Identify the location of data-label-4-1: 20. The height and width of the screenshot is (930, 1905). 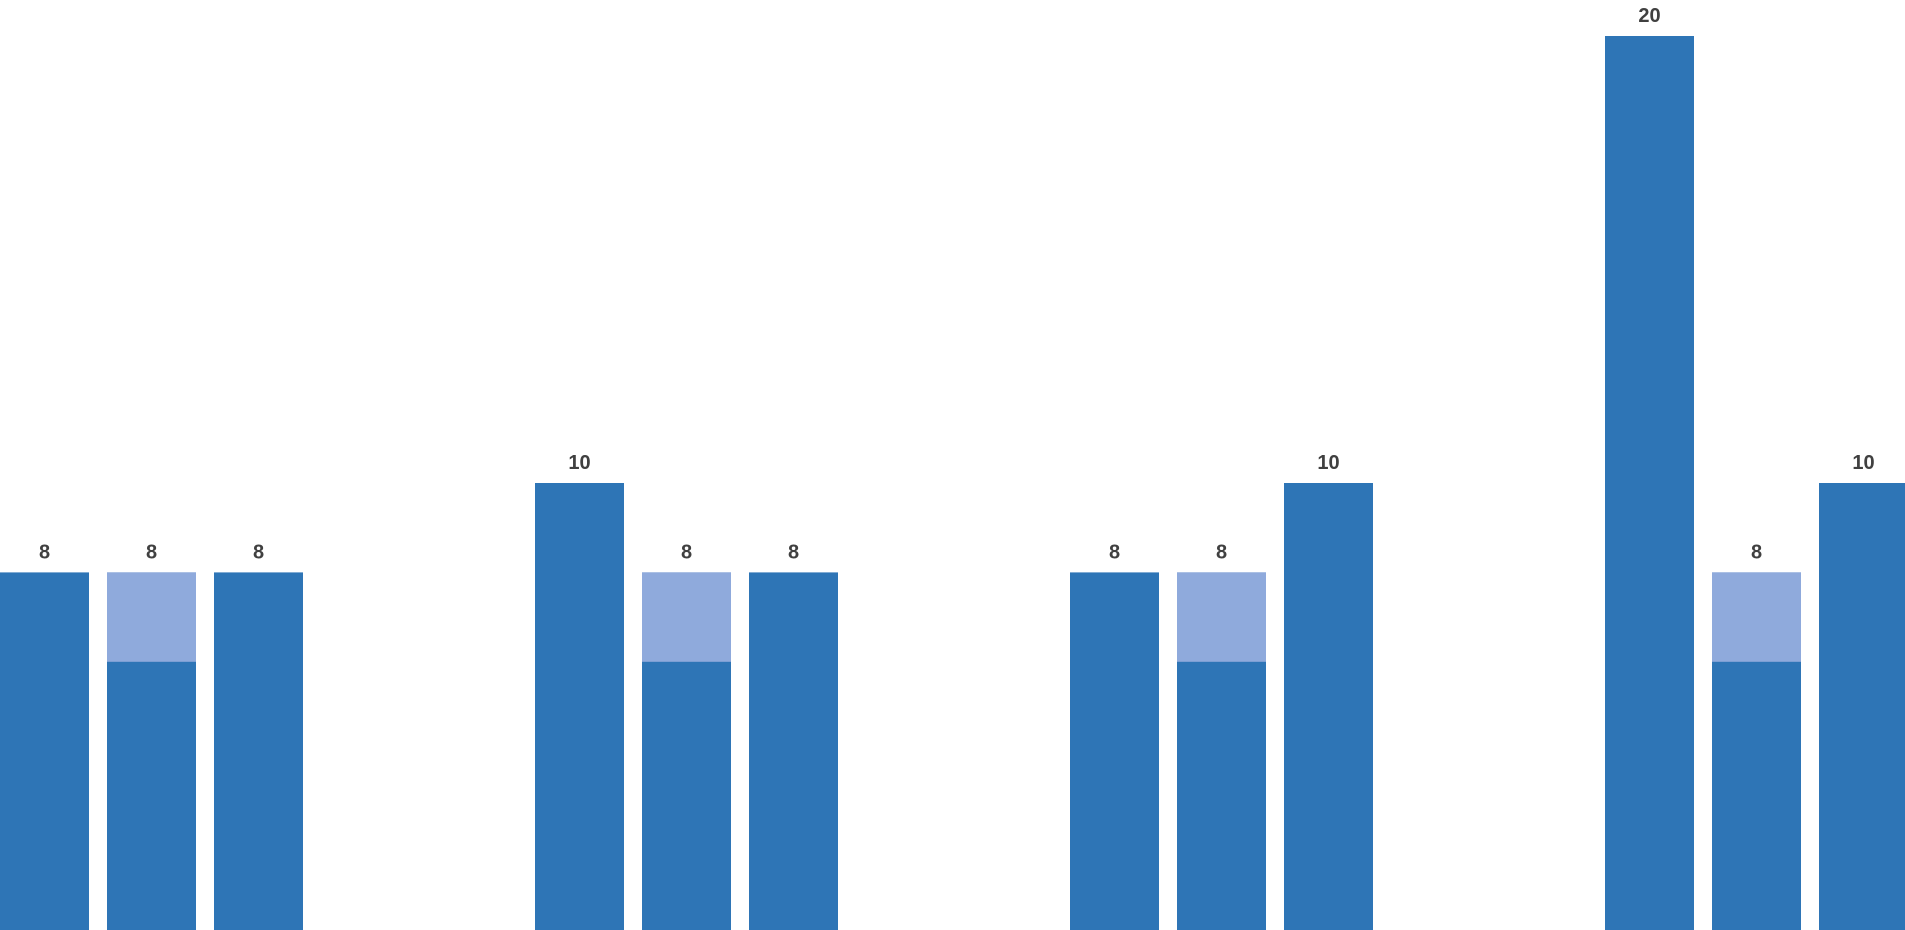
(1649, 16).